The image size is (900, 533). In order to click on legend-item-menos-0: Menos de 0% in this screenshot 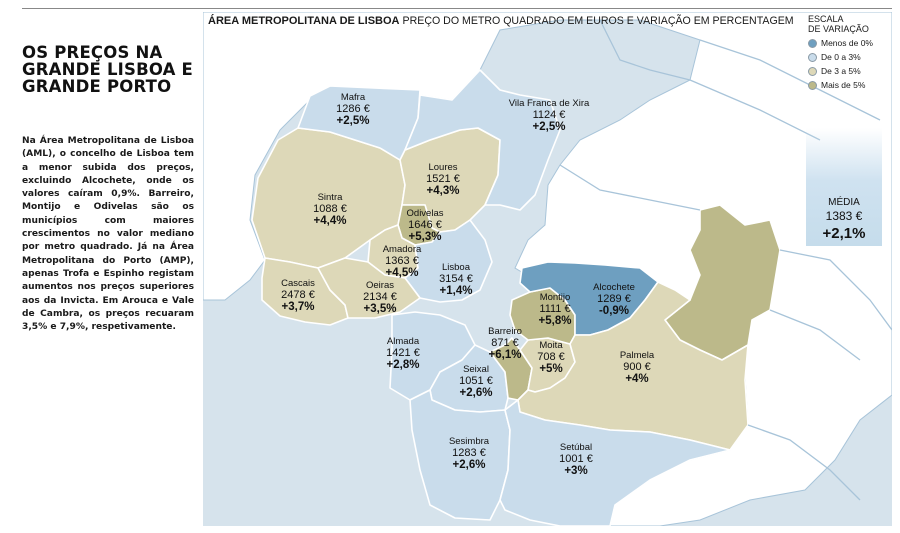, I will do `click(853, 43)`.